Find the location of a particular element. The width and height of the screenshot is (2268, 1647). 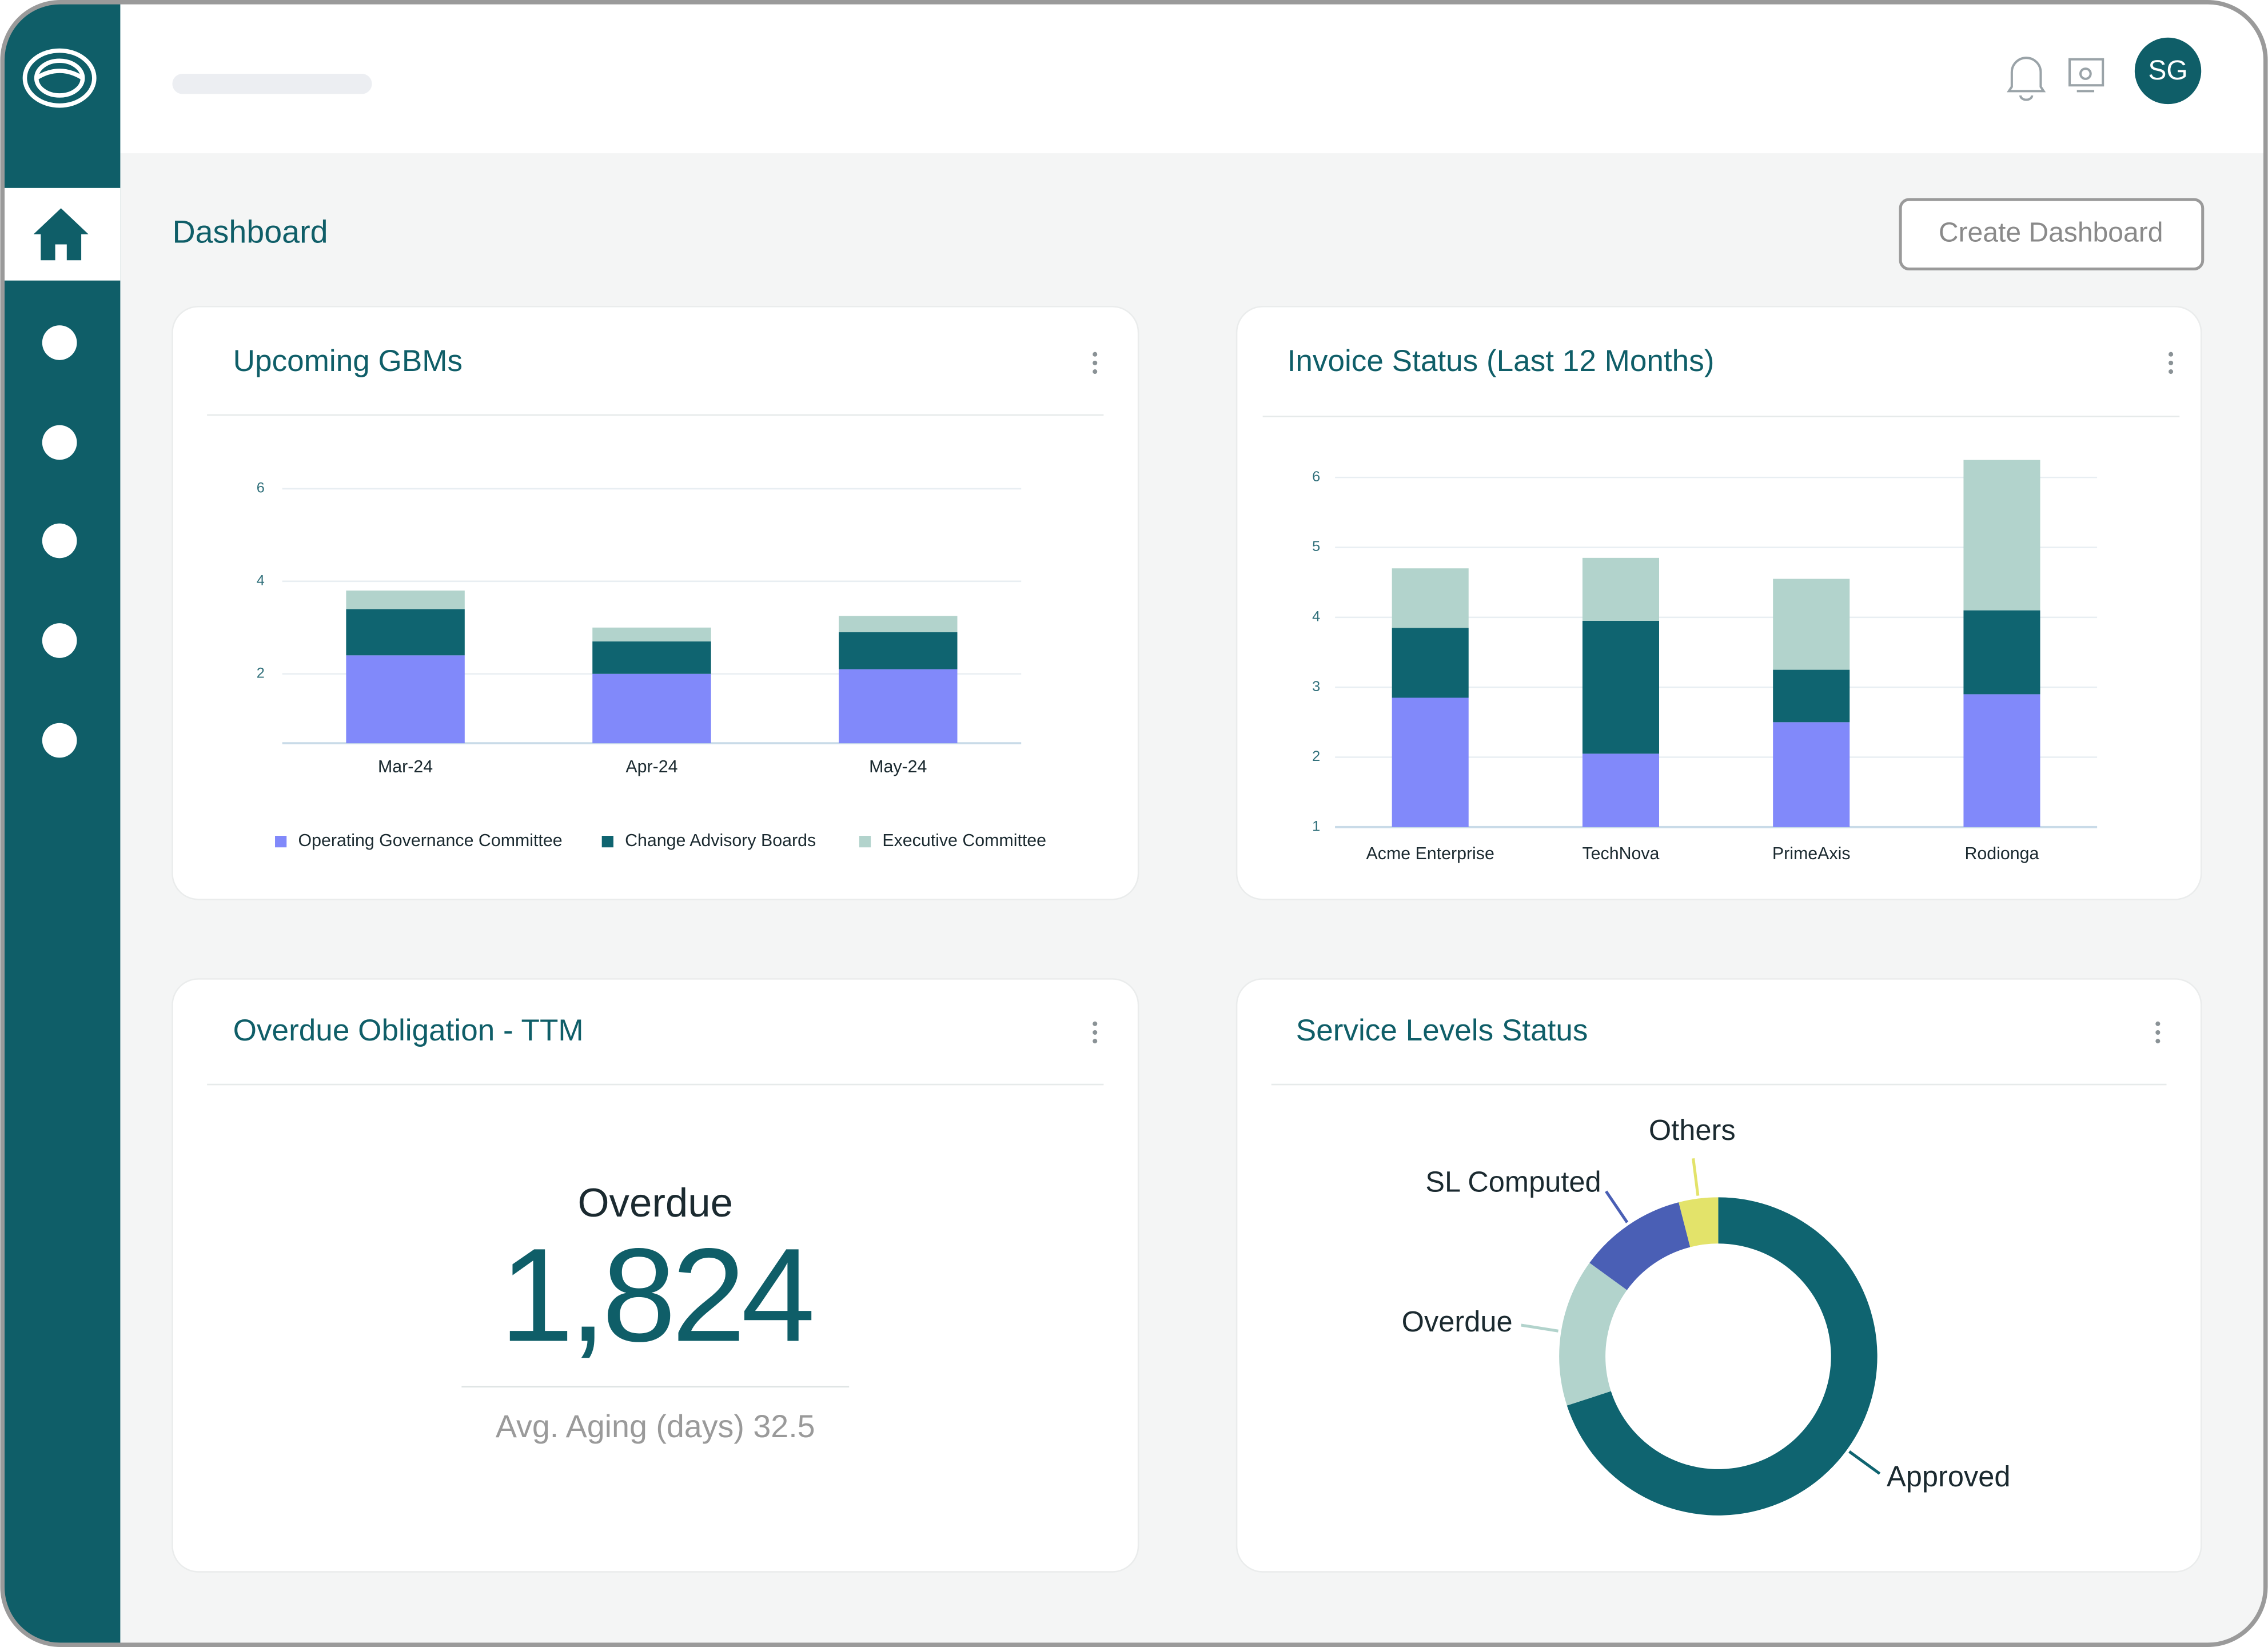

page-title: Dashboard is located at coordinates (250, 231).